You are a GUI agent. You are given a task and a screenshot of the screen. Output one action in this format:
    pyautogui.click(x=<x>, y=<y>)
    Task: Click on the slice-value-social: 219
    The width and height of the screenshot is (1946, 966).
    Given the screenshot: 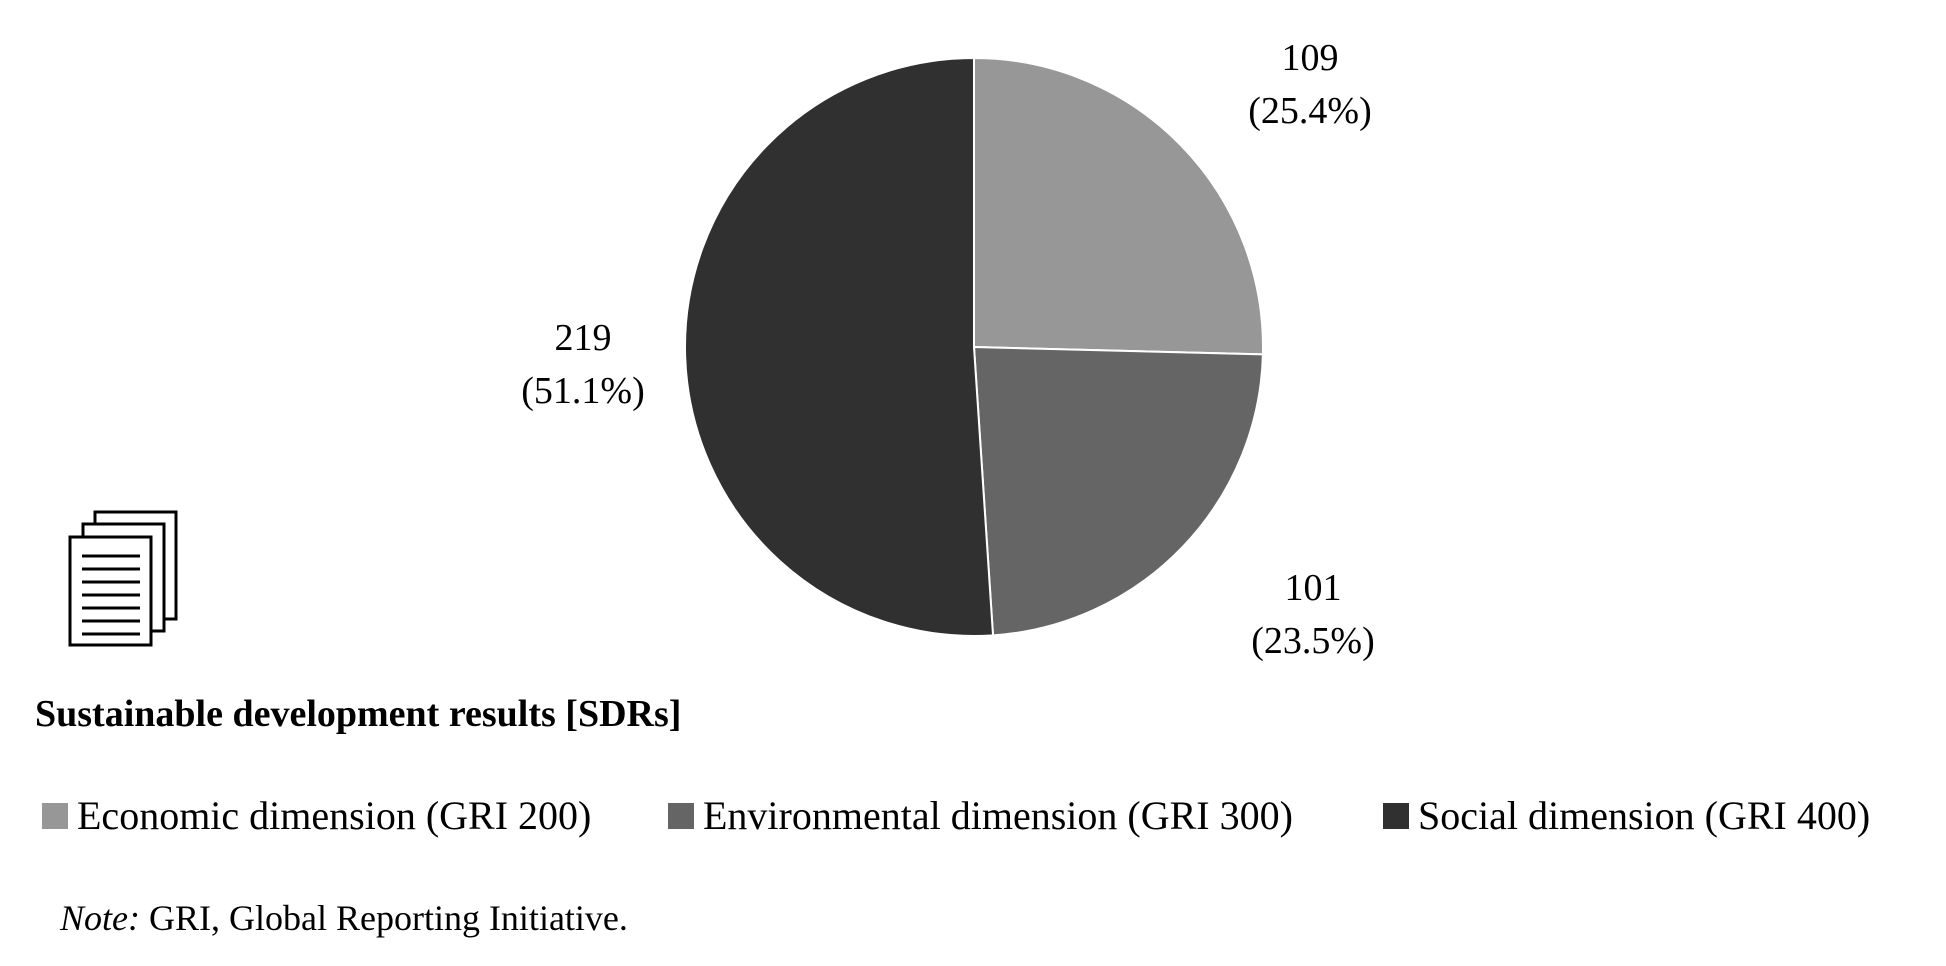 What is the action you would take?
    pyautogui.click(x=583, y=338)
    